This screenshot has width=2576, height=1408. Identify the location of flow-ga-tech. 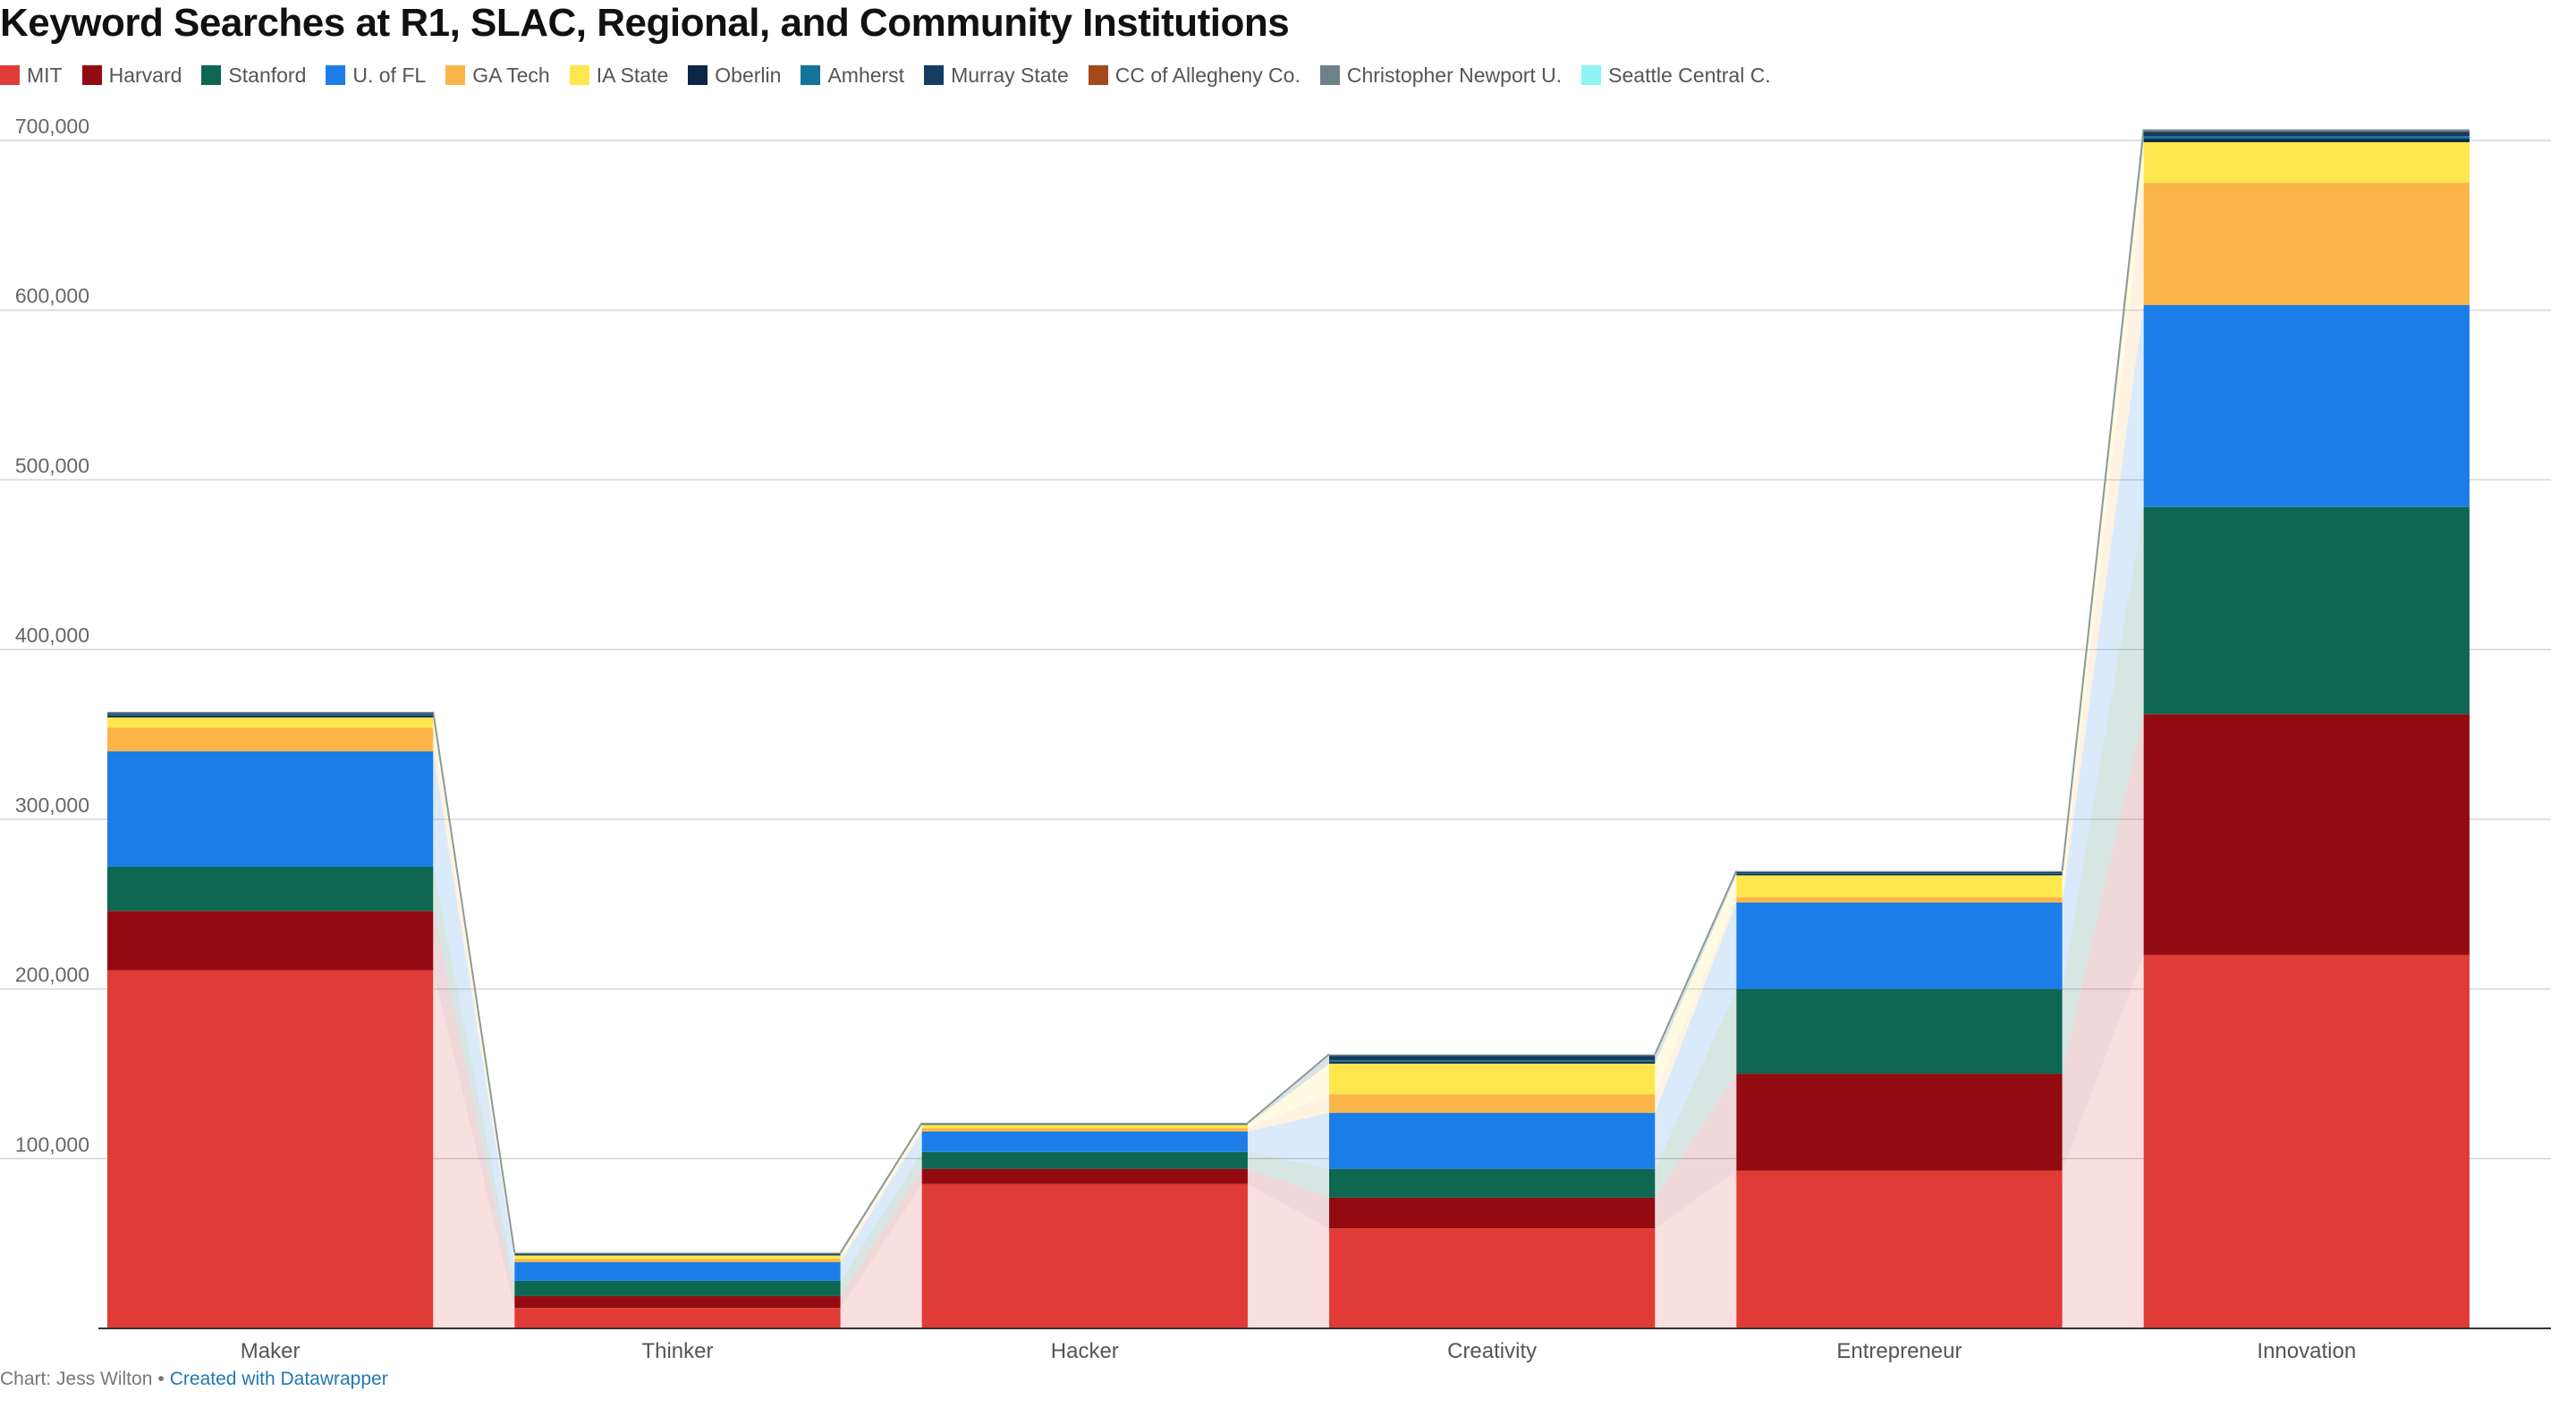
(1288, 1113).